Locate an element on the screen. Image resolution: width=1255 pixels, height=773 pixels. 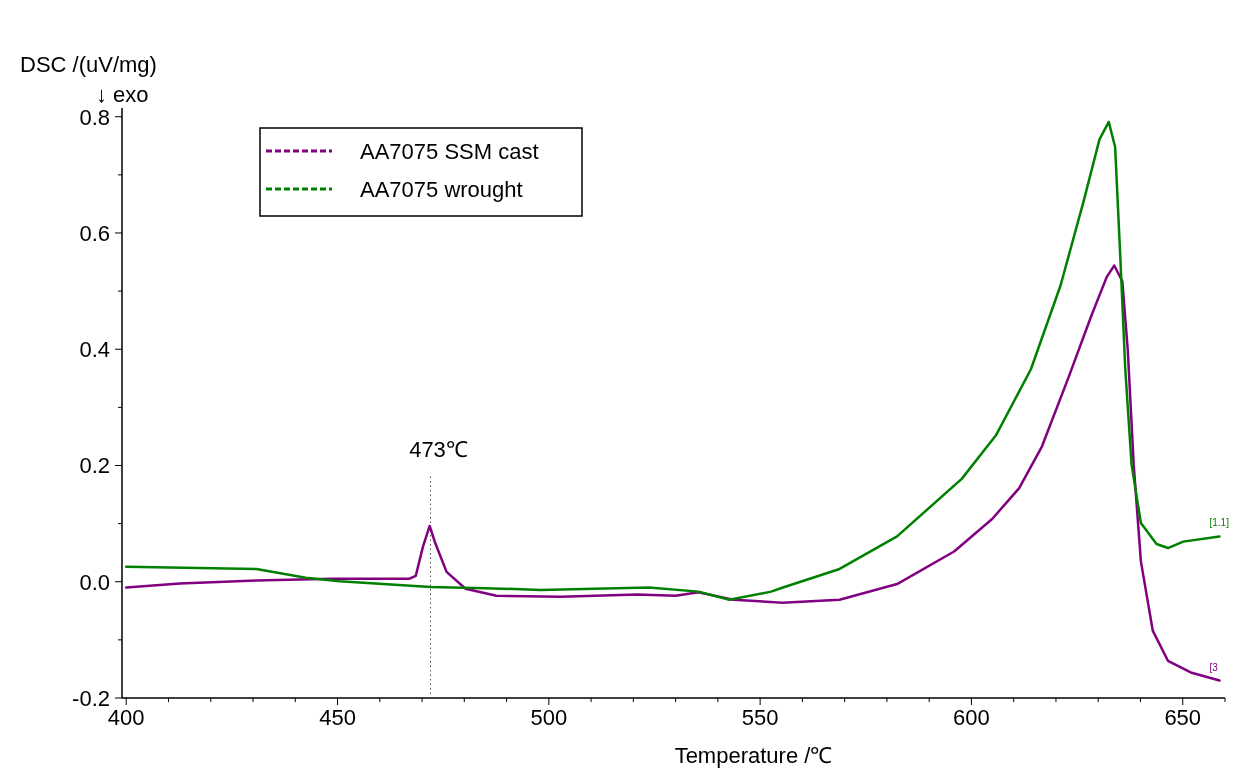
text: ↓ exo is located at coordinates (122, 94).